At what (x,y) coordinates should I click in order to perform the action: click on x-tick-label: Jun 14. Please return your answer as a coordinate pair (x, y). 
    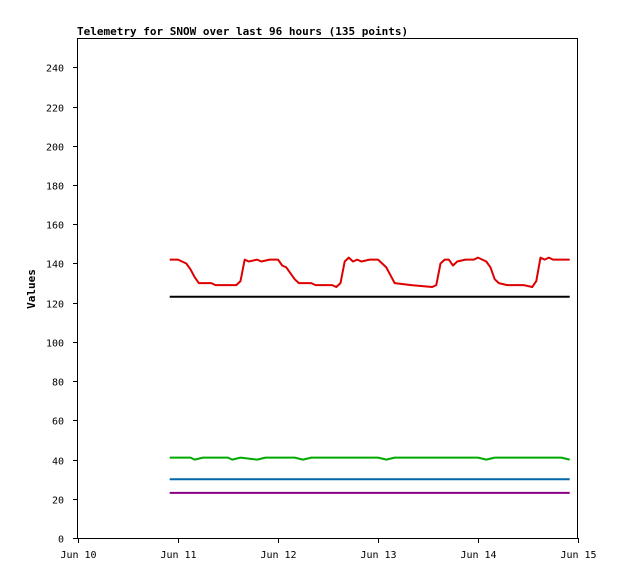
    Looking at the image, I should click on (478, 555).